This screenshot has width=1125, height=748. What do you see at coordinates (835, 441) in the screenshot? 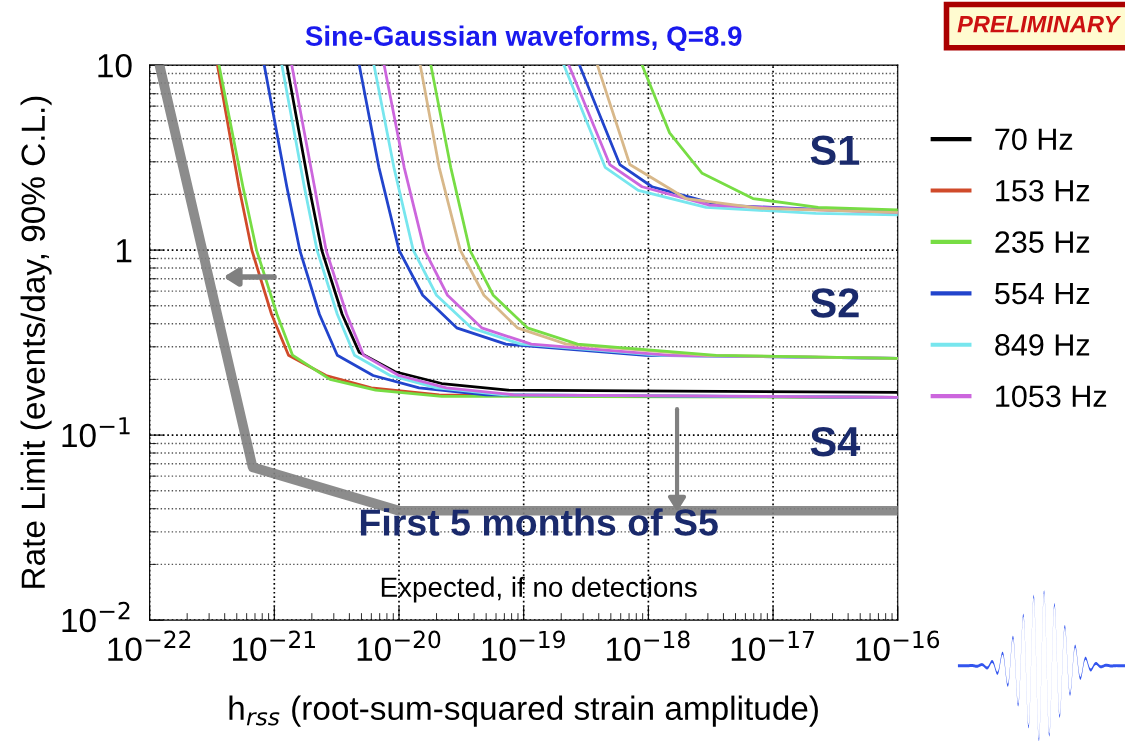
I see `annotation: S4` at bounding box center [835, 441].